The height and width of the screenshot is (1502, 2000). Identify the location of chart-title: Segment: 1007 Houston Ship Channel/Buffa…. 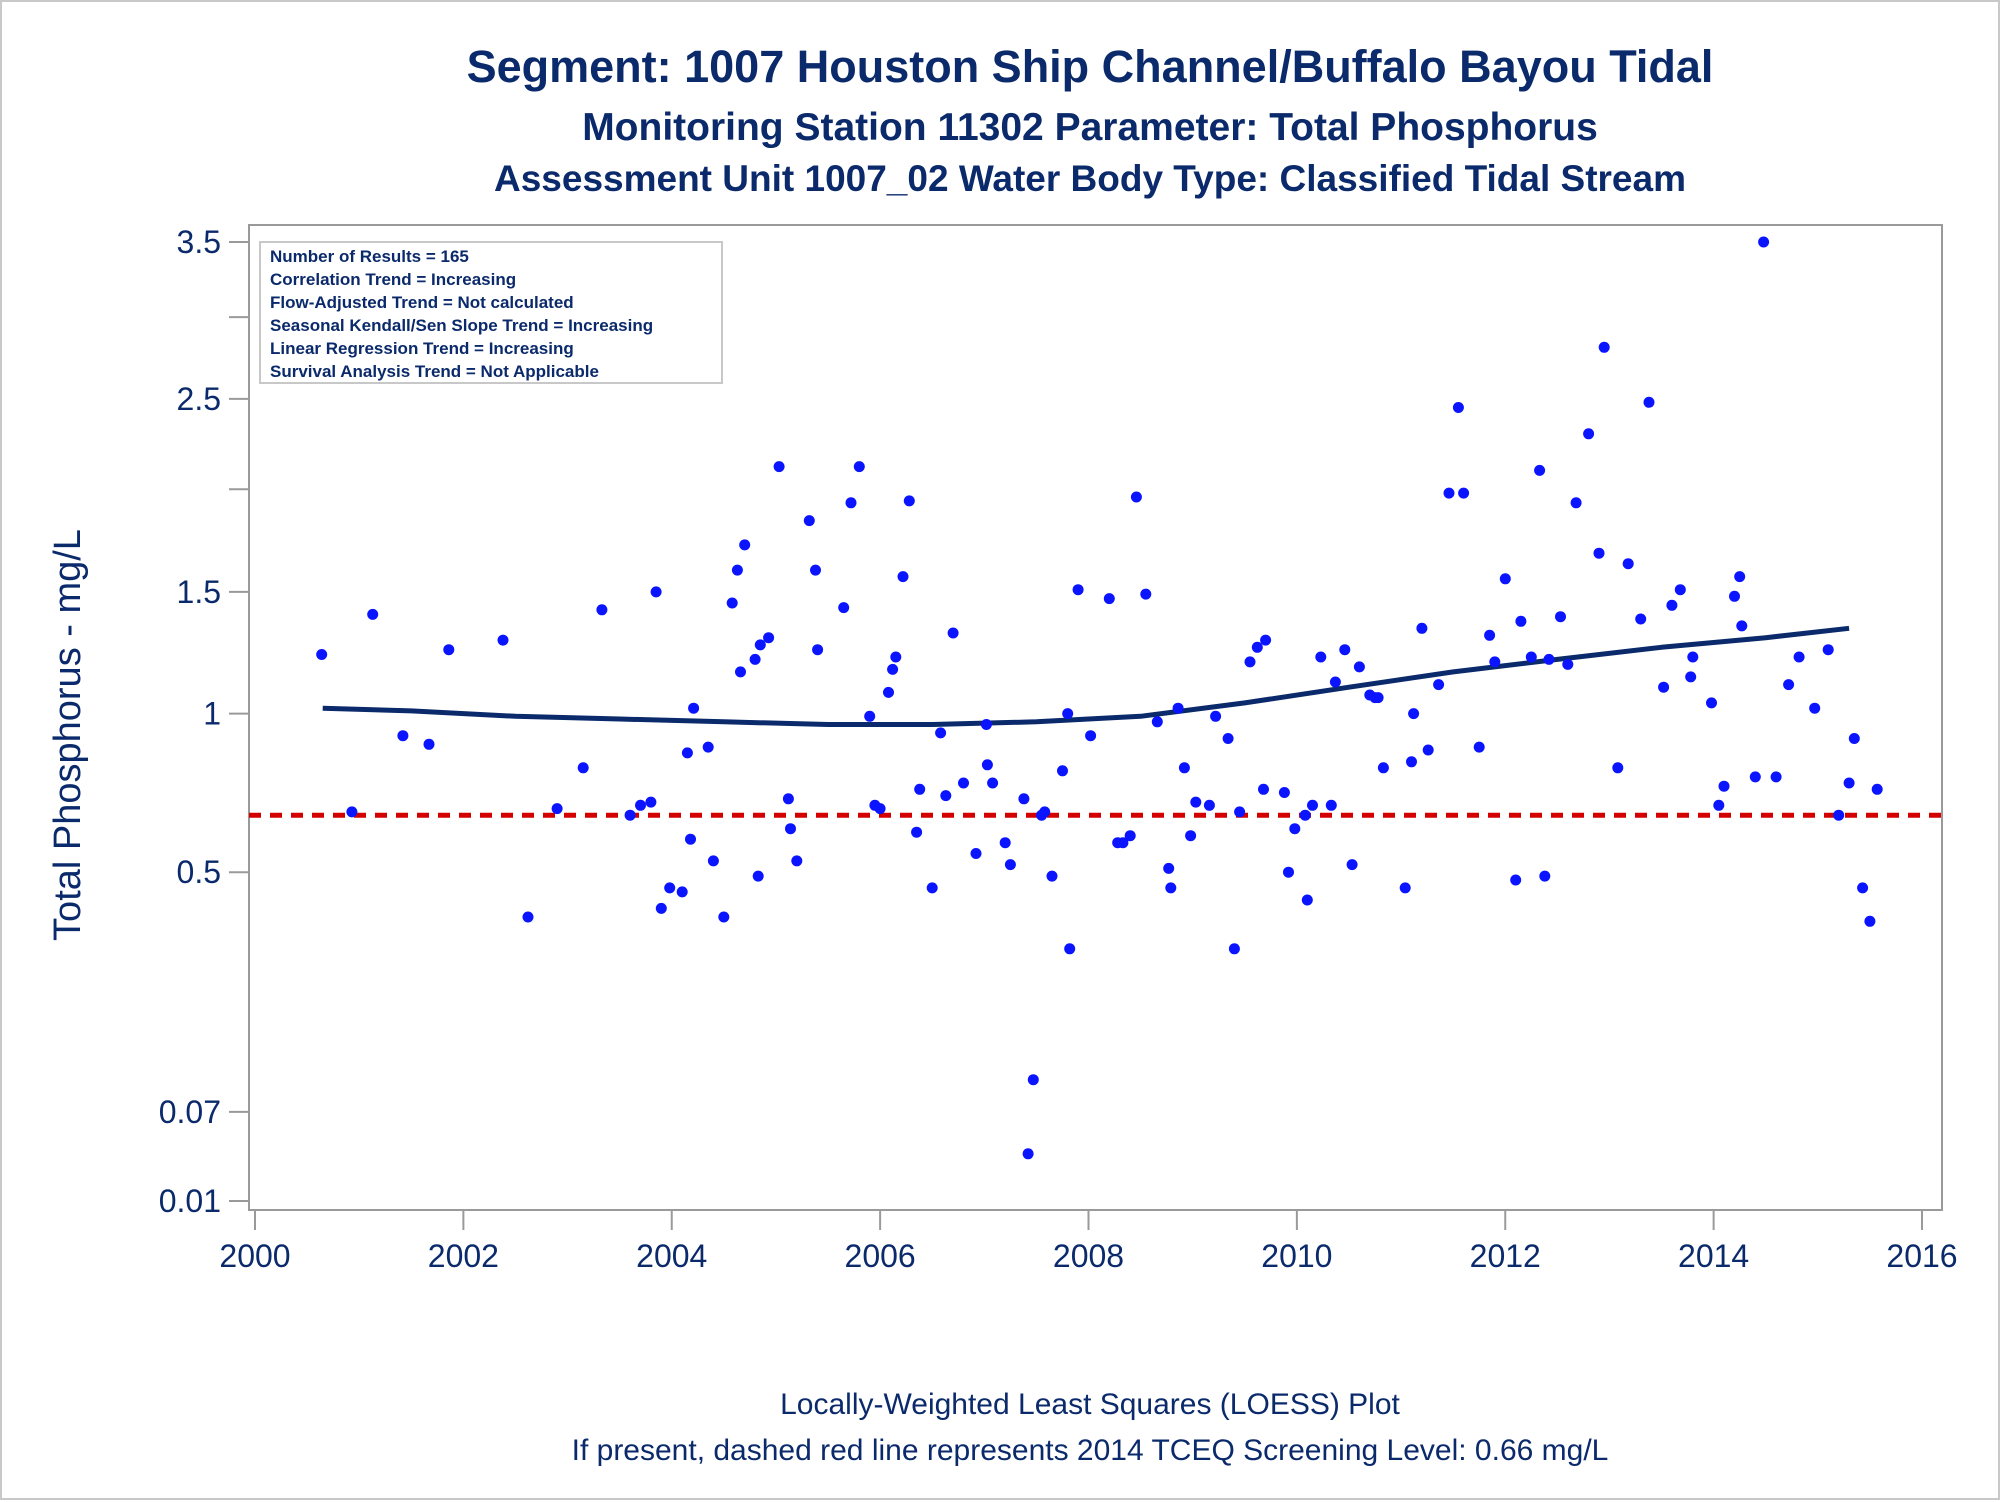
(1090, 66).